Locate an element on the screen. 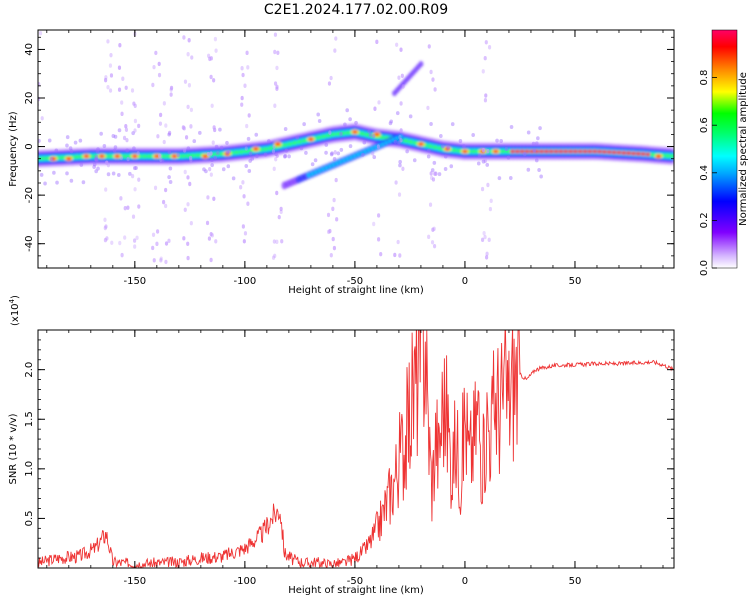 This screenshot has height=600, width=750. spectrogram-xtick-label: 50 is located at coordinates (575, 281).